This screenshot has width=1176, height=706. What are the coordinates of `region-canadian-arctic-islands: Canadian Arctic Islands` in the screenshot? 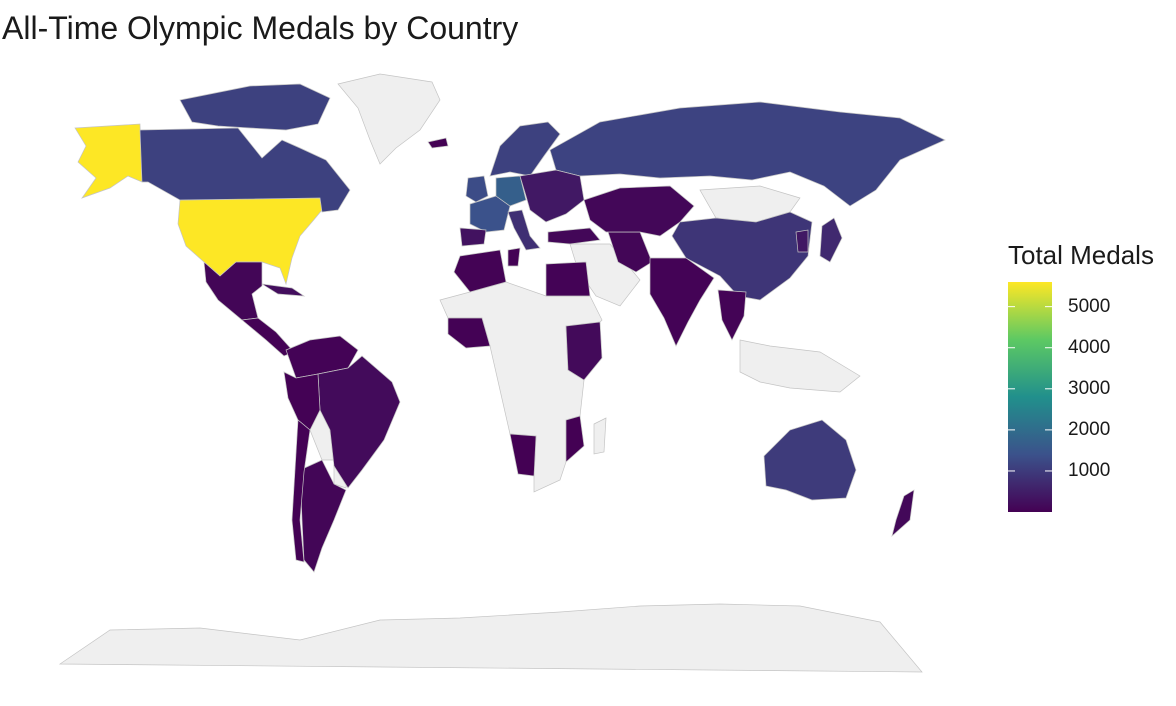 It's located at (255, 107).